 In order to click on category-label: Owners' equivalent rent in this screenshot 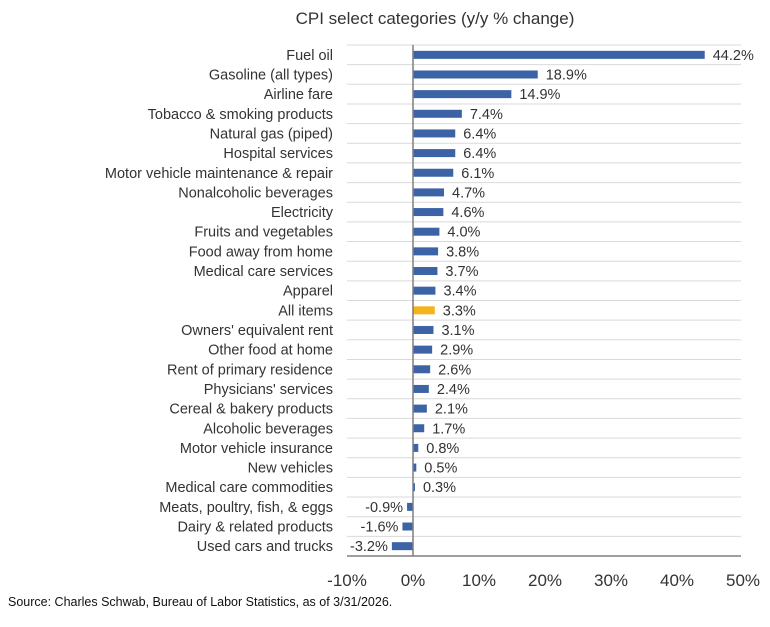, I will do `click(257, 331)`.